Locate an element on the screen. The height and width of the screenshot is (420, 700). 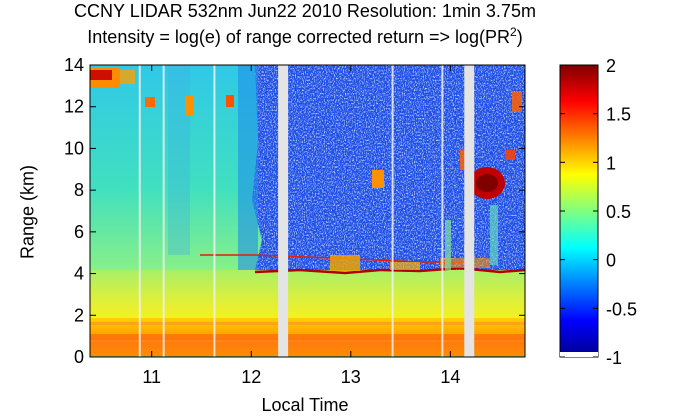
colorbar-floor is located at coordinates (579, 354).